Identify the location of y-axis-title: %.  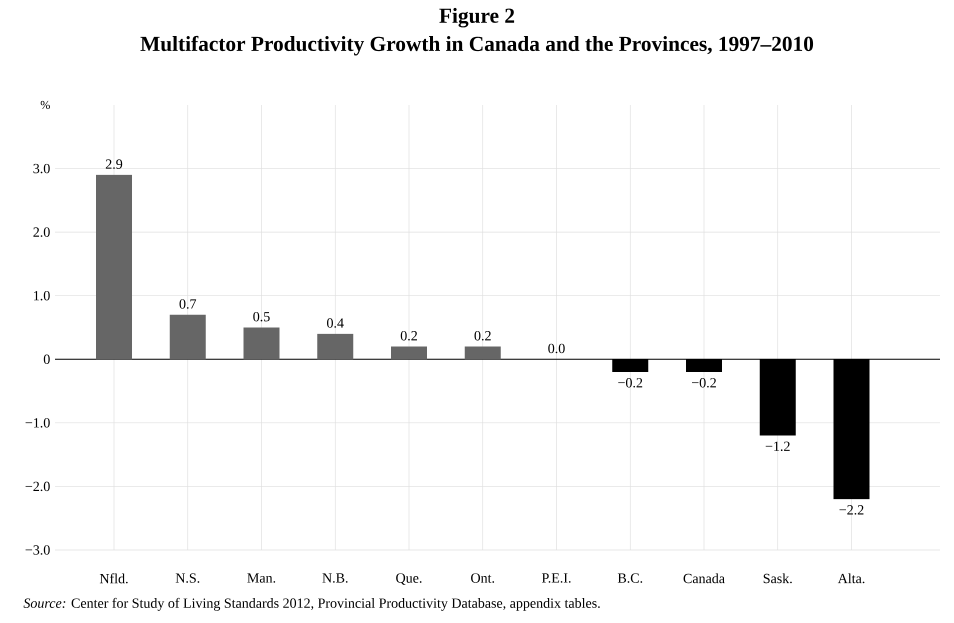
(45, 105).